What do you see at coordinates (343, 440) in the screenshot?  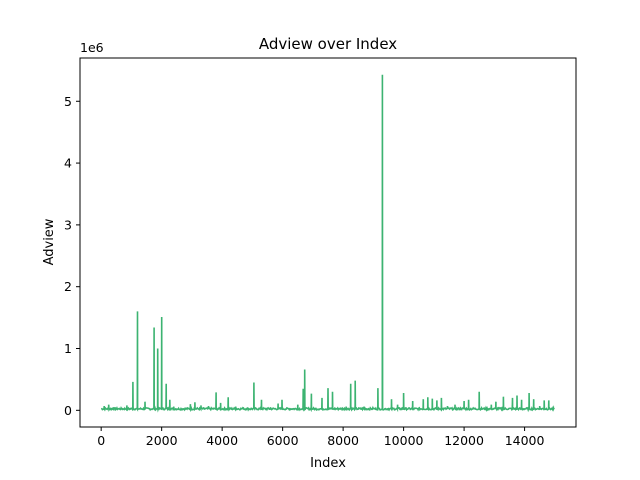 I see `x-tick-label: 8000` at bounding box center [343, 440].